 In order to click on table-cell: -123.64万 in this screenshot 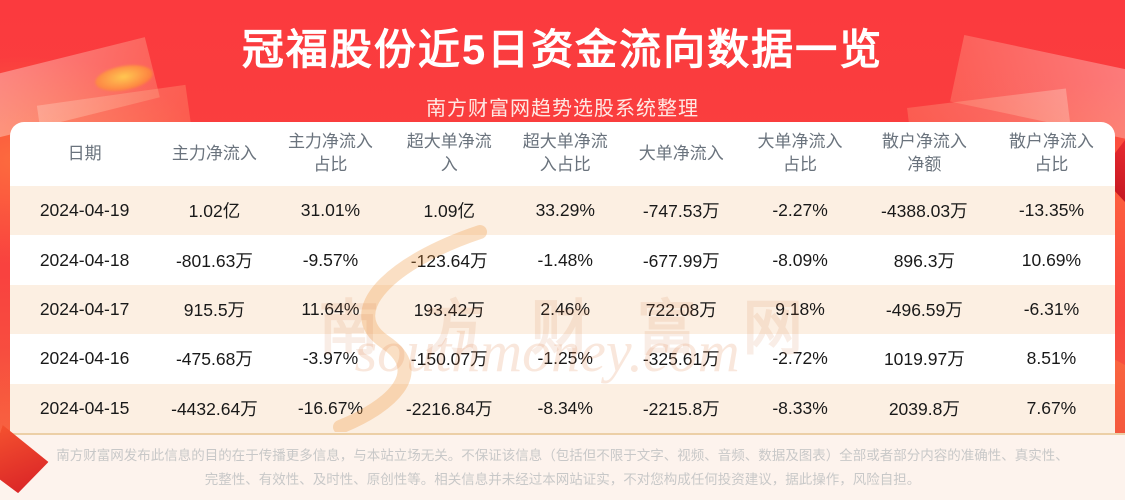, I will do `click(449, 260)`.